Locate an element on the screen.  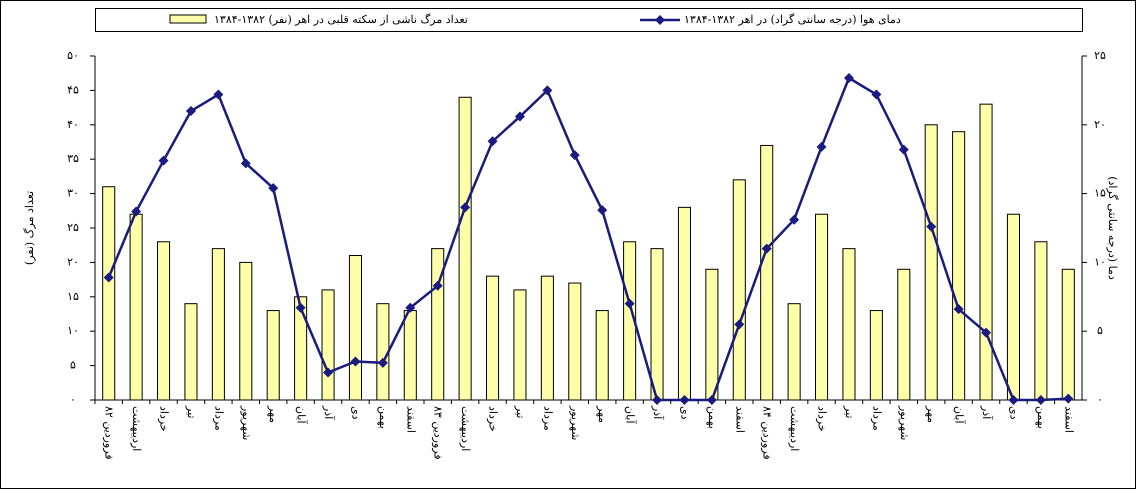
y2-tick-label: ۱۰ is located at coordinates (1100, 261).